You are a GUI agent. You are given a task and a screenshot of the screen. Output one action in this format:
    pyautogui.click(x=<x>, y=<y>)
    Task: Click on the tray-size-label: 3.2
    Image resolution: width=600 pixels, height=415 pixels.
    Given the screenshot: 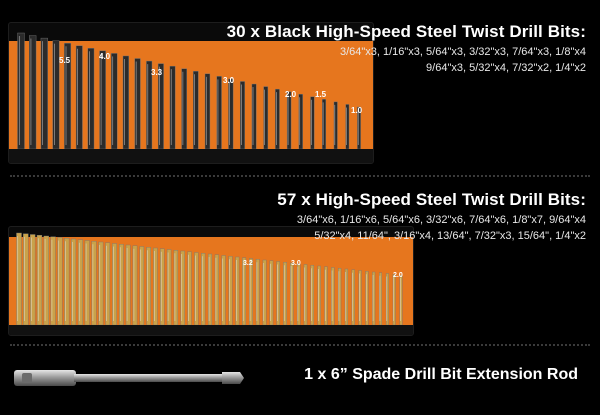 What is the action you would take?
    pyautogui.click(x=248, y=263)
    